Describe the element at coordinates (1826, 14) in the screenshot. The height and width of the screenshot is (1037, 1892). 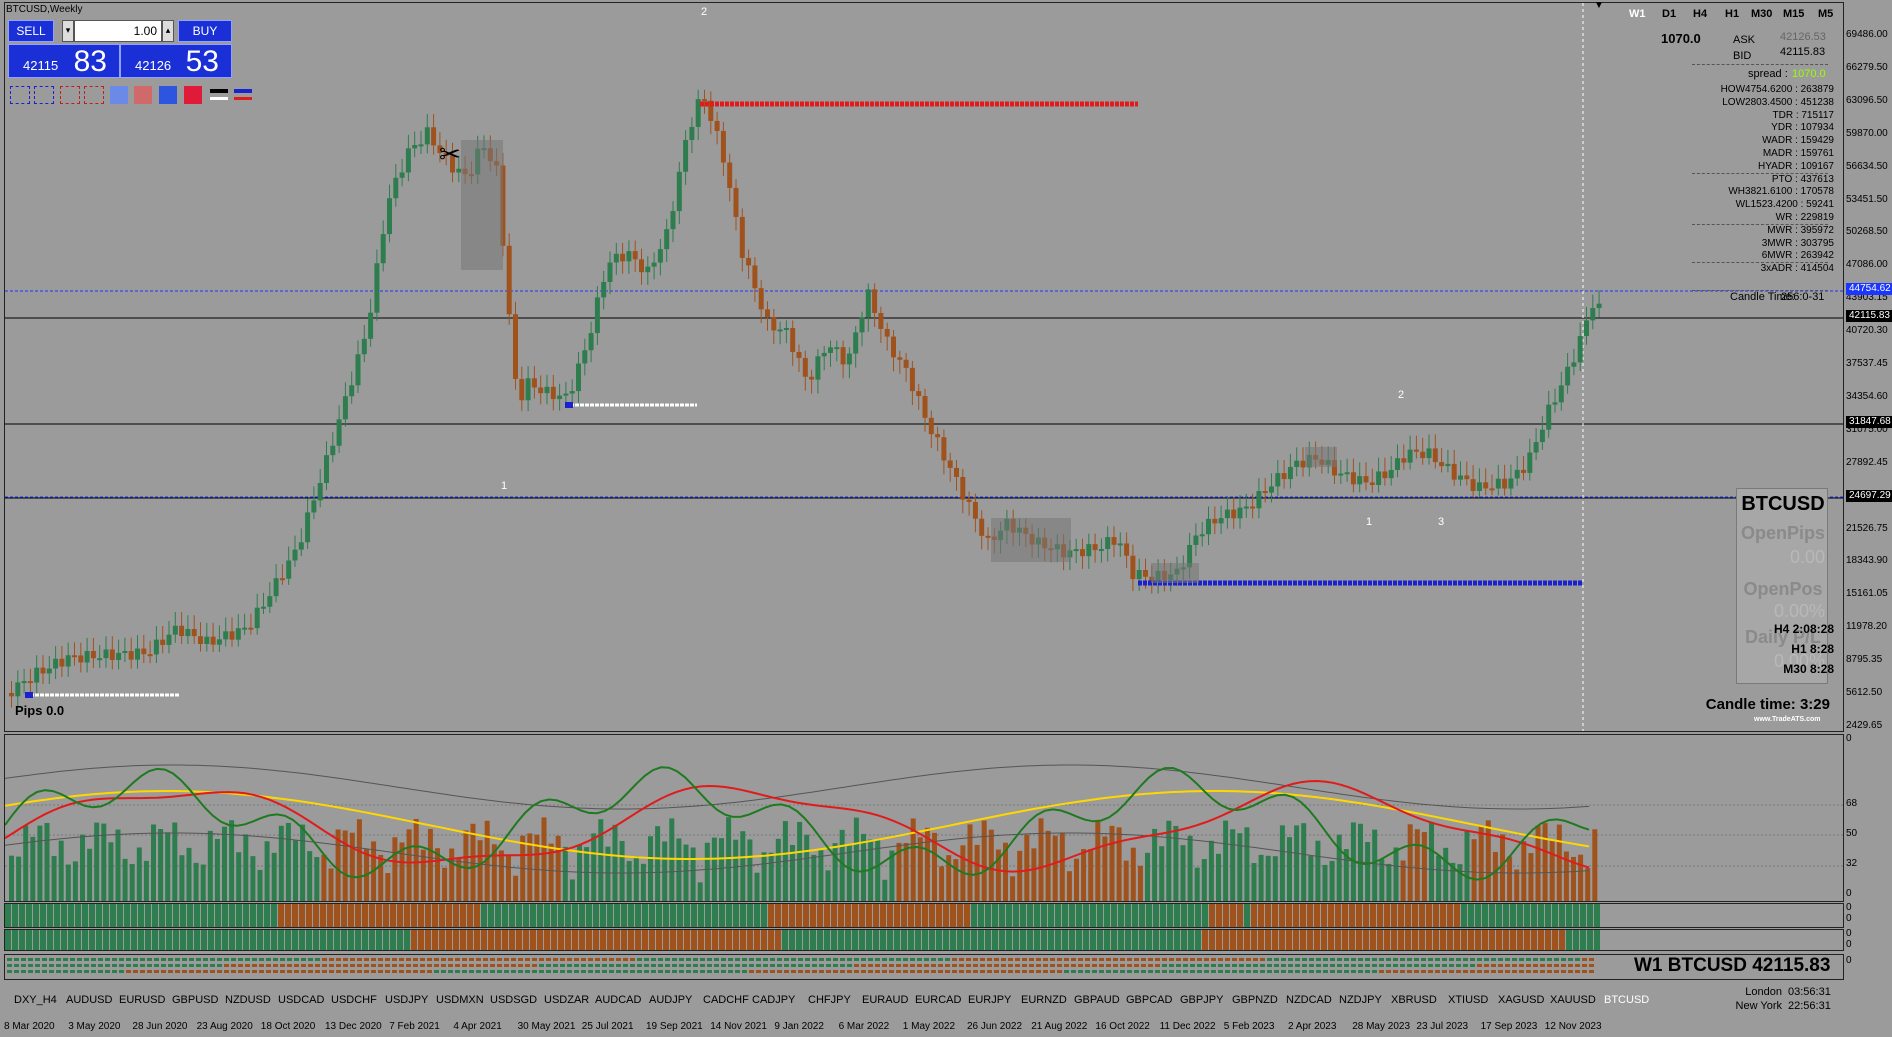
I see `tf-m5: M5` at that location.